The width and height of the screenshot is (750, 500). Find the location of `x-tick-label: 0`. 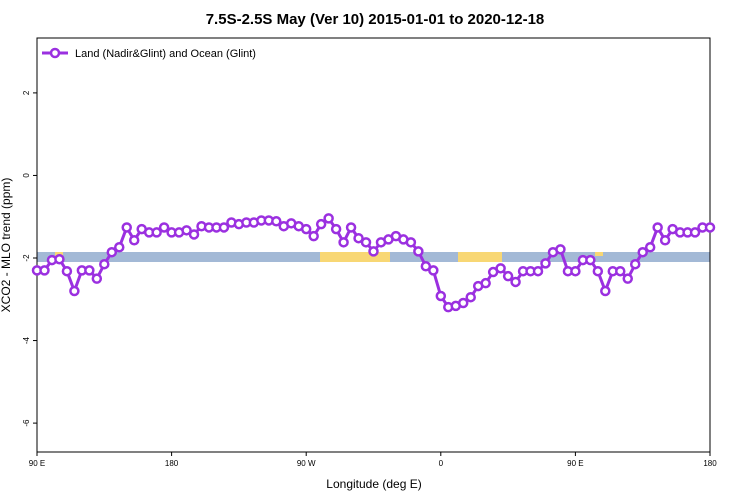

x-tick-label: 0 is located at coordinates (441, 463).